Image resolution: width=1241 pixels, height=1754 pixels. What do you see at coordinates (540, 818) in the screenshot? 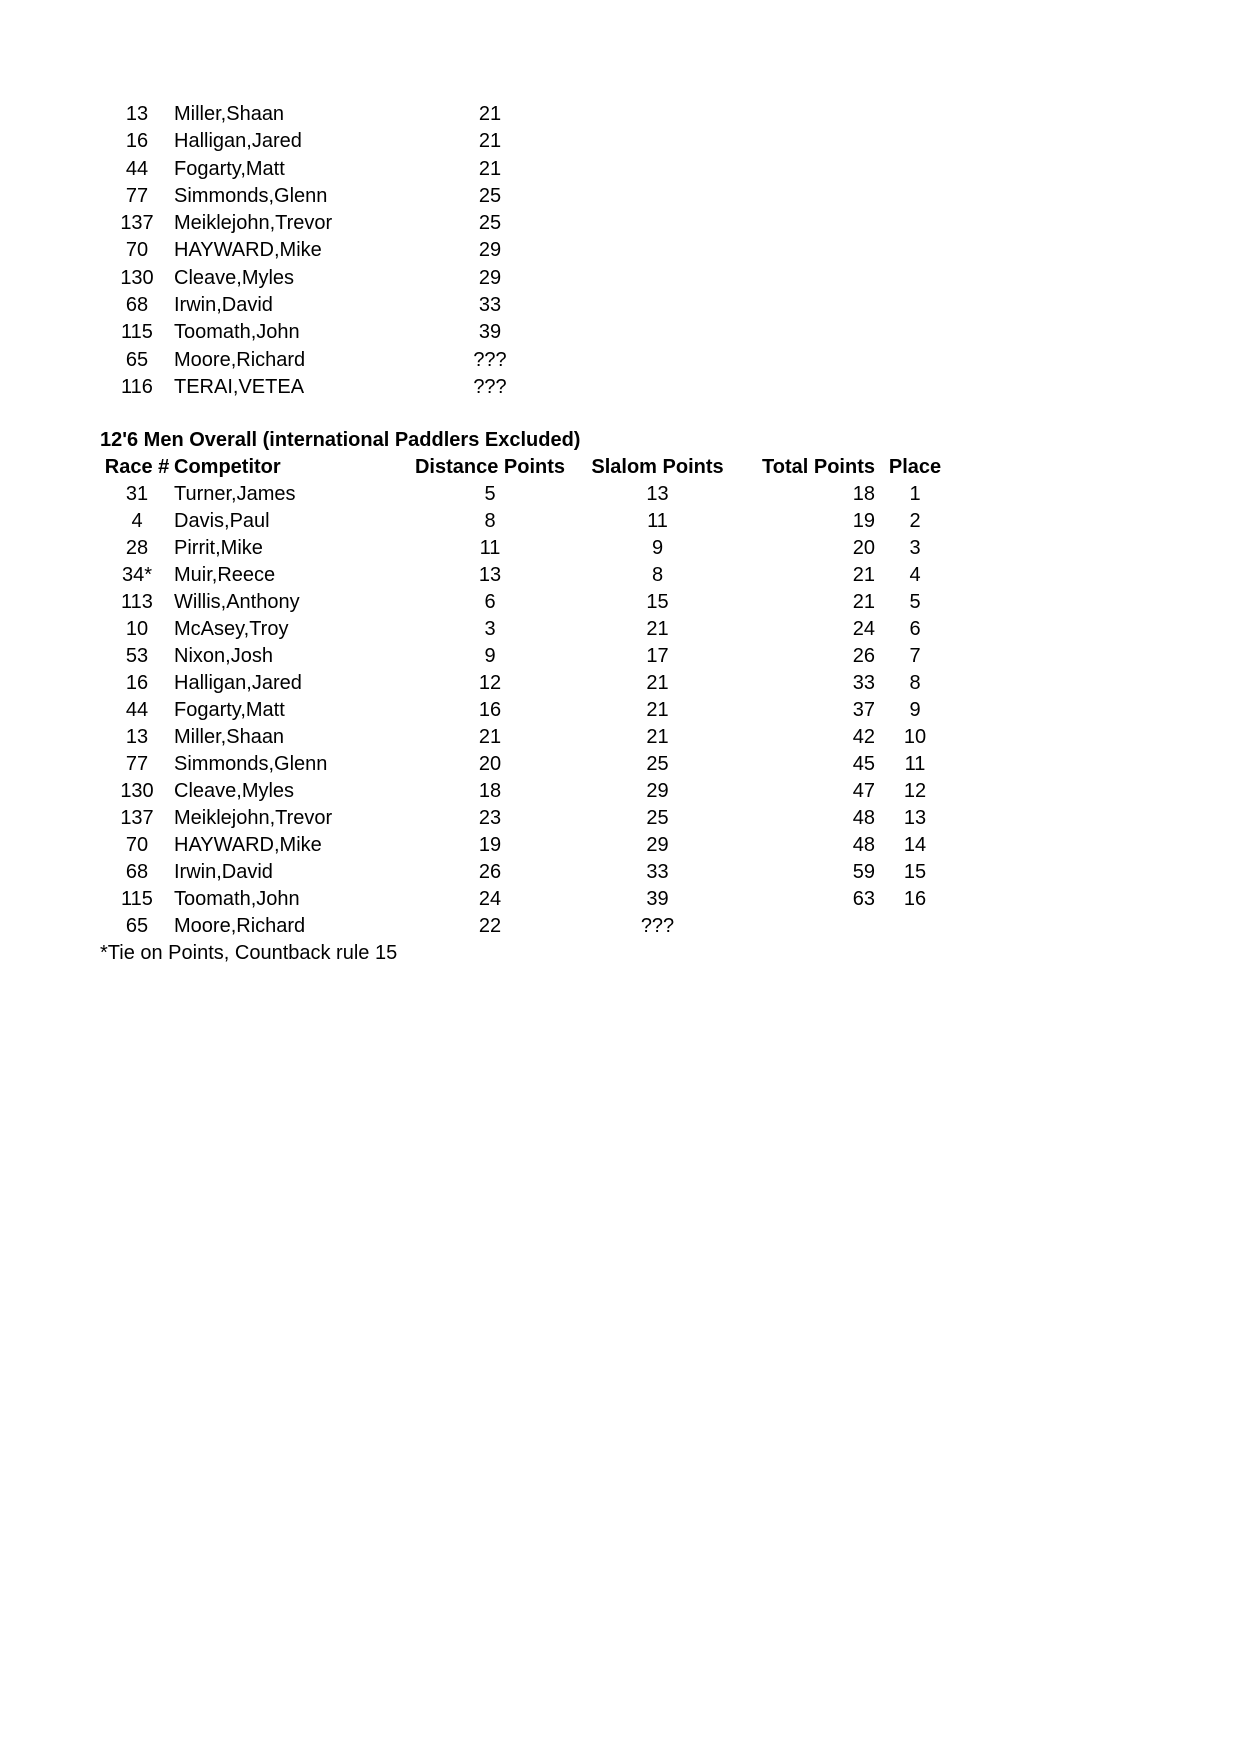
I see `table-row: 137 Meiklejohn,Trevor 23 25 48 13` at bounding box center [540, 818].